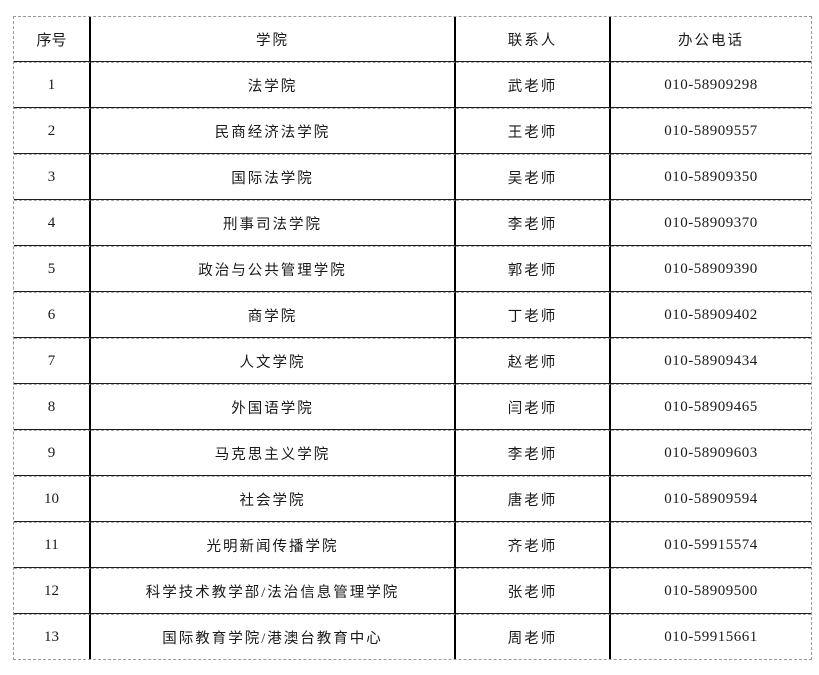  Describe the element at coordinates (533, 591) in the screenshot. I see `cell-contact: 张老师` at that location.